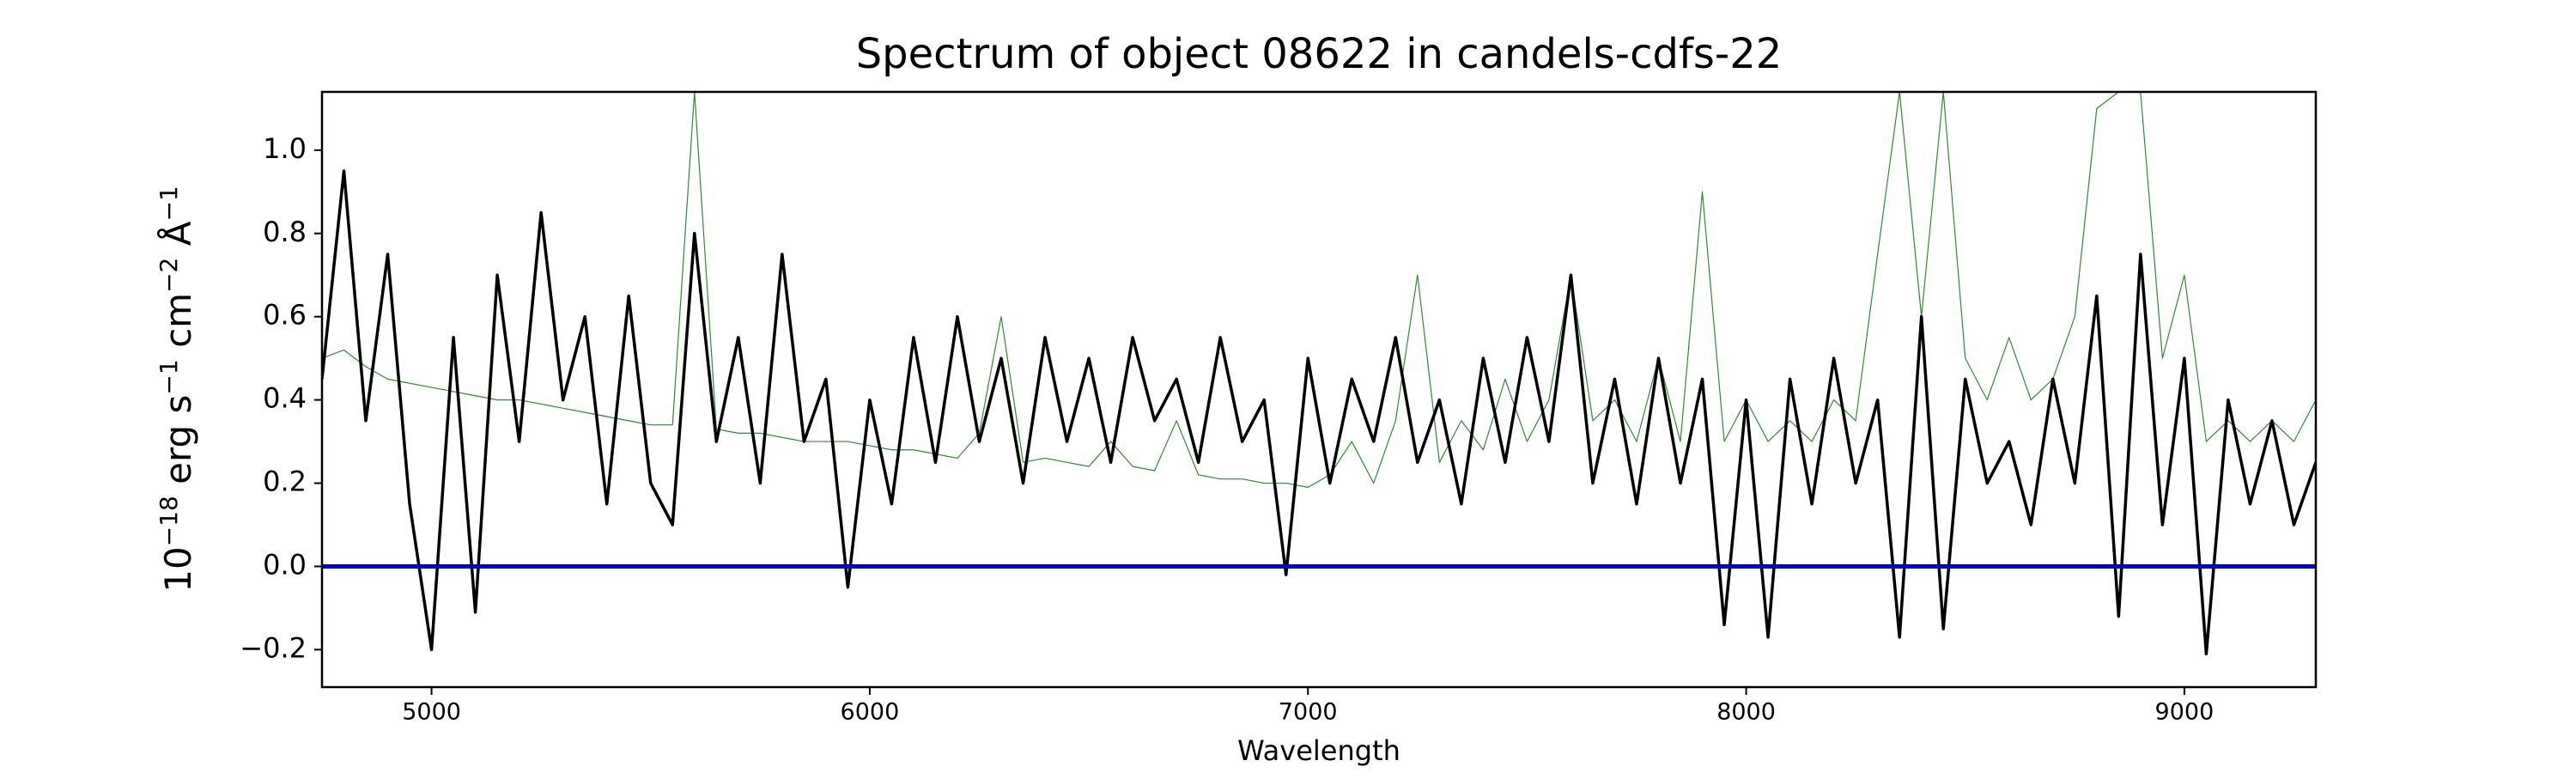 Image resolution: width=2576 pixels, height=773 pixels. What do you see at coordinates (178, 326) in the screenshot?
I see `y-label-text: cm` at bounding box center [178, 326].